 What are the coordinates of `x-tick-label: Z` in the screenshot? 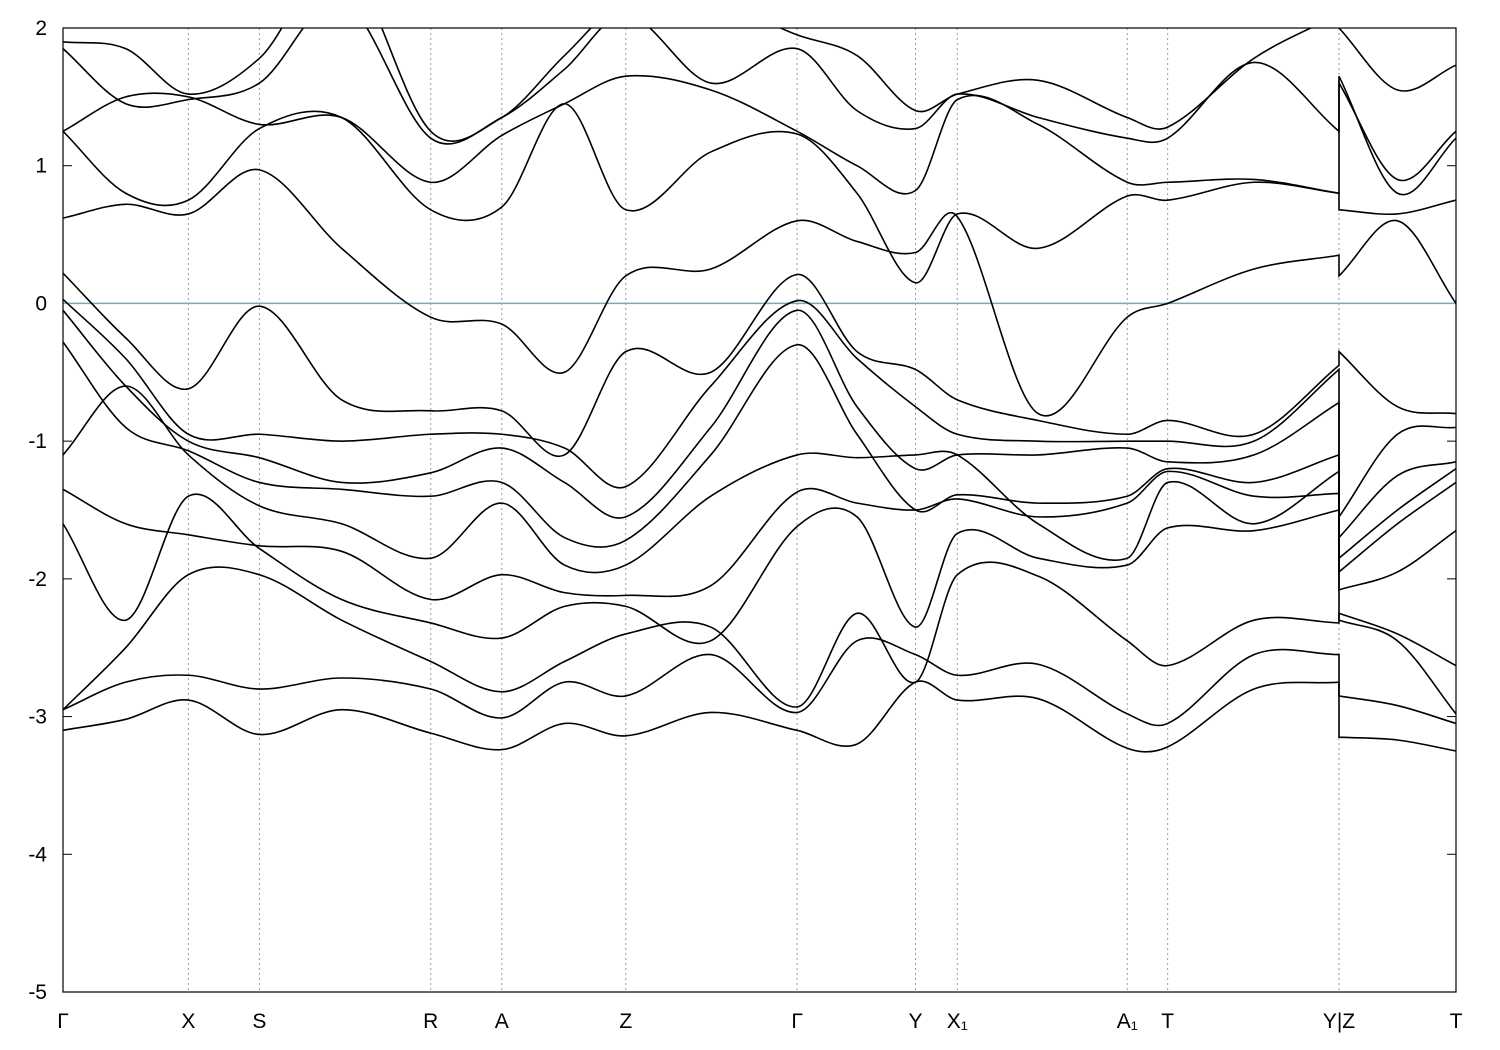 It's located at (625, 1021).